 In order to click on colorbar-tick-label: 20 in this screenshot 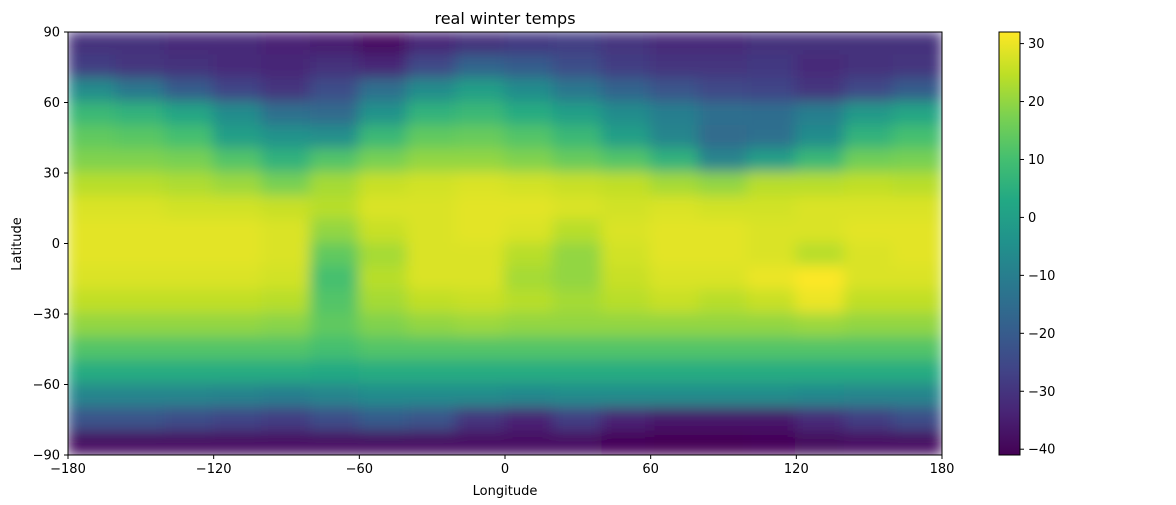, I will do `click(1036, 102)`.